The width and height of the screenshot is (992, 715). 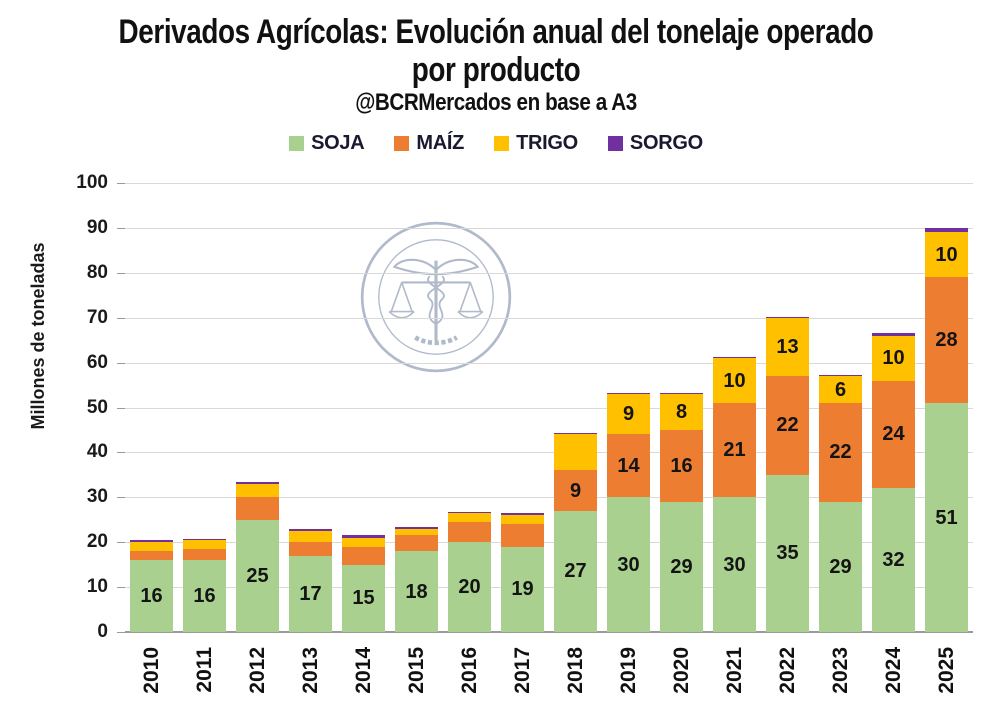 I want to click on bar-2018-soja, so click(x=575, y=571).